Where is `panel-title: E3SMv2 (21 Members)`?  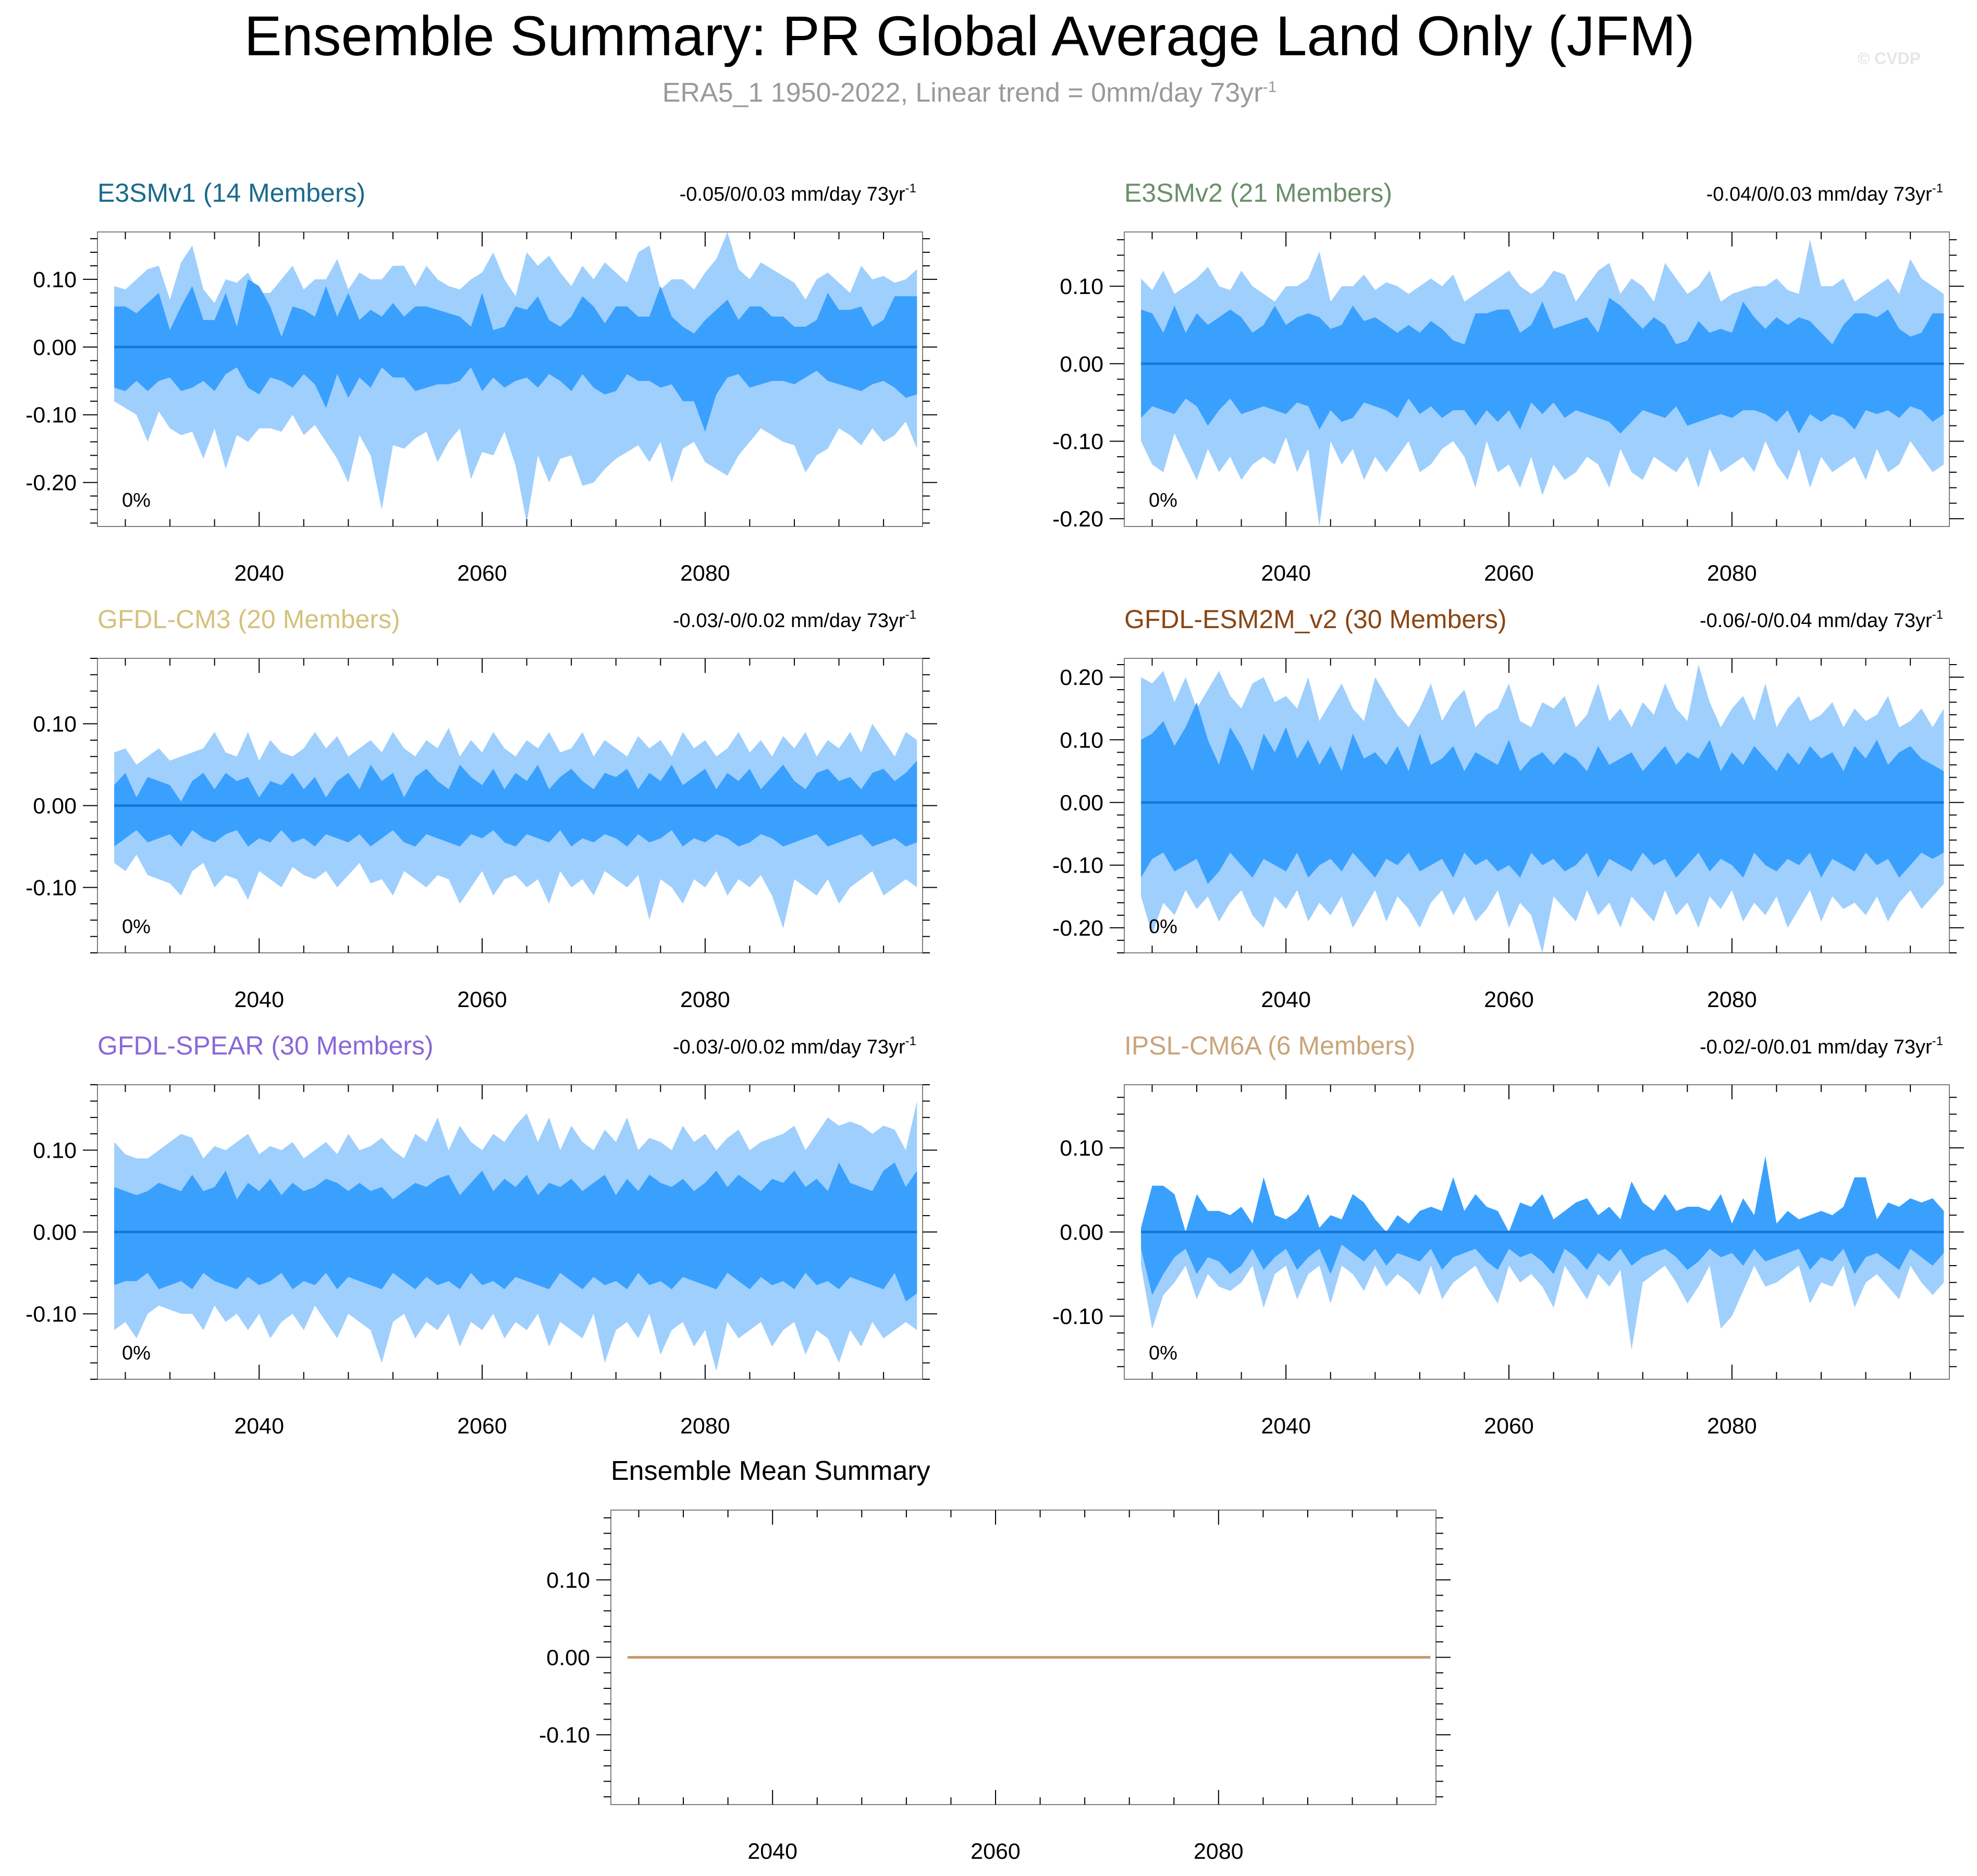 panel-title: E3SMv2 (21 Members) is located at coordinates (1258, 192).